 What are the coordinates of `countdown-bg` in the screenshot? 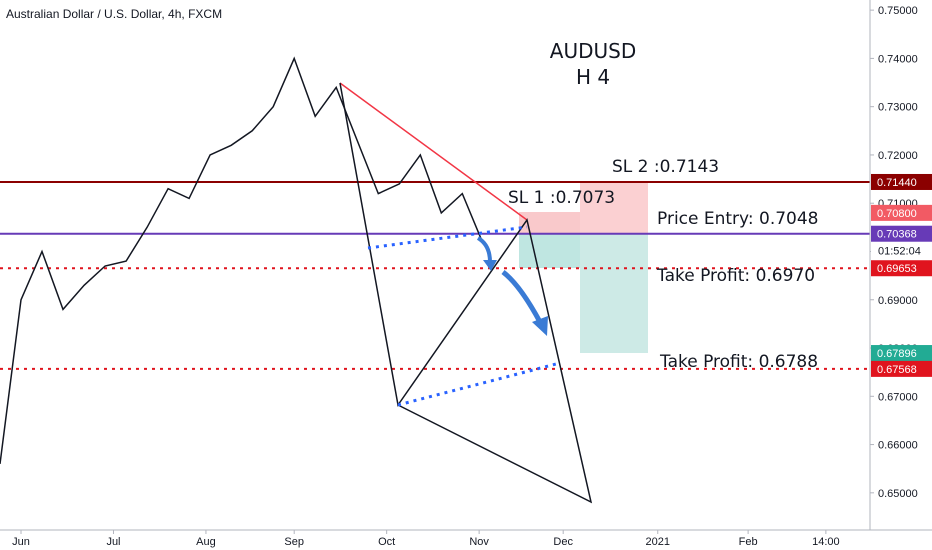 It's located at (901, 251).